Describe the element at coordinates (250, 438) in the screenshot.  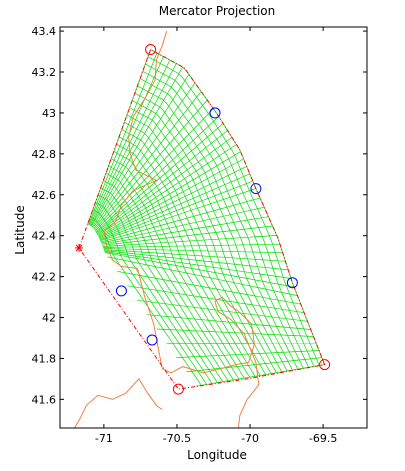
I see `x-tick-label: -70` at that location.